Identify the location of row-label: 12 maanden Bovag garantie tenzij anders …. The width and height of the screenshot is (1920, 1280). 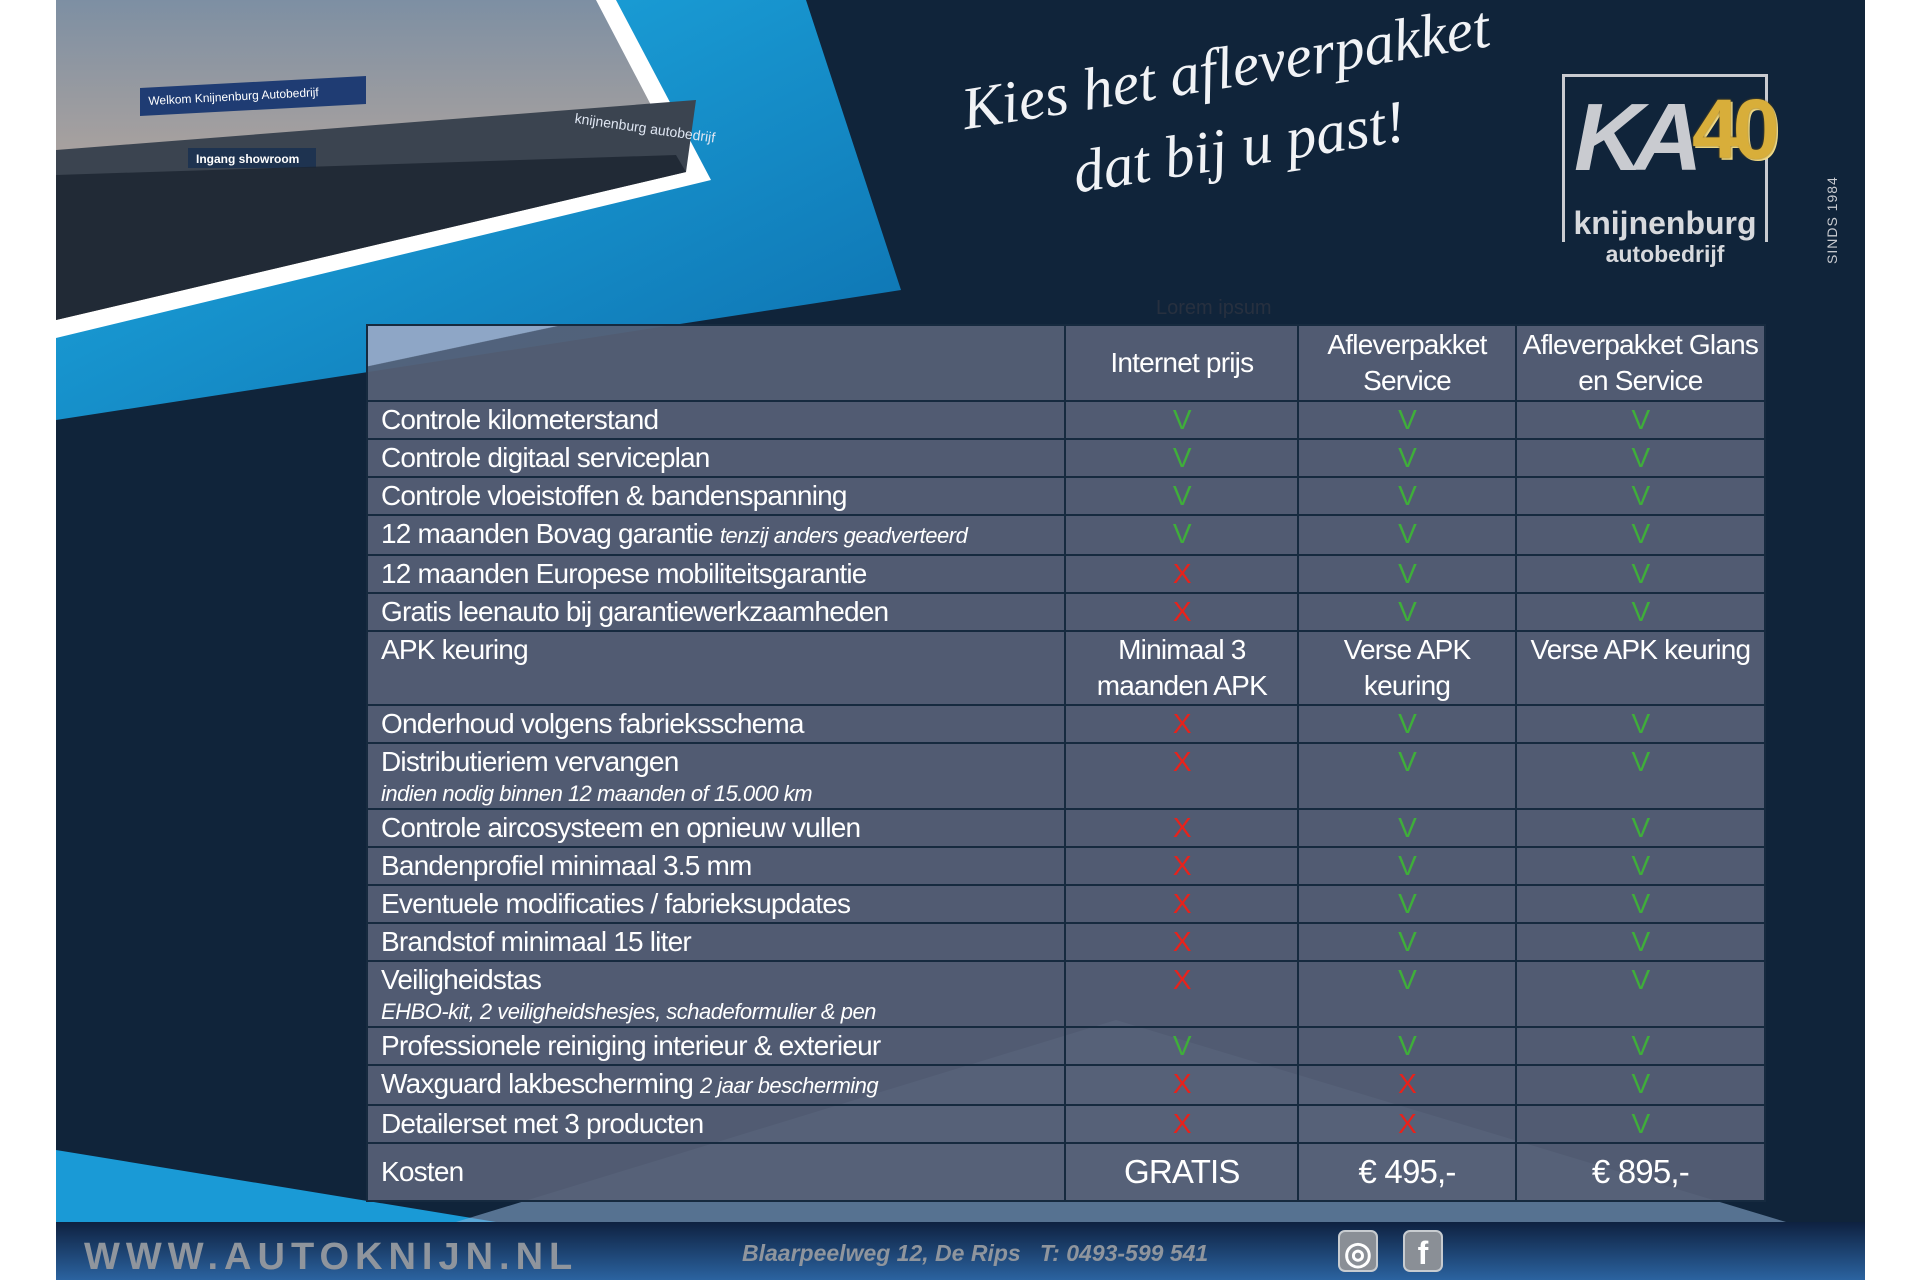
(716, 535).